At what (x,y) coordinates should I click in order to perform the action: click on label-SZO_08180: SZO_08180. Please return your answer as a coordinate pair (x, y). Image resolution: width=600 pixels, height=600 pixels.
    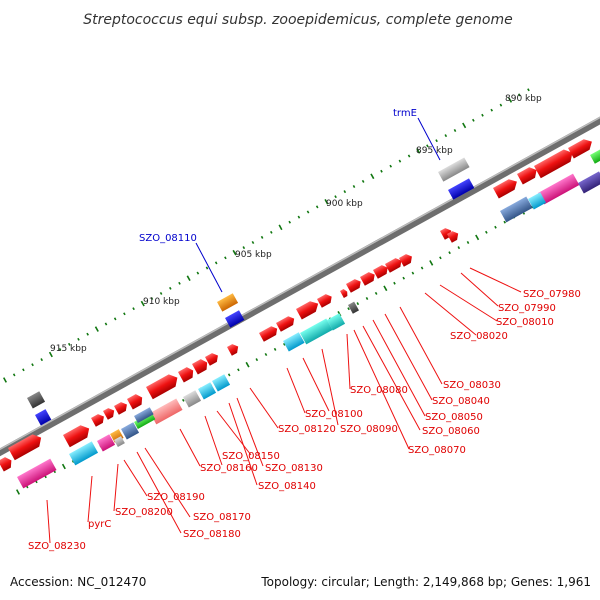
    Looking at the image, I should click on (212, 534).